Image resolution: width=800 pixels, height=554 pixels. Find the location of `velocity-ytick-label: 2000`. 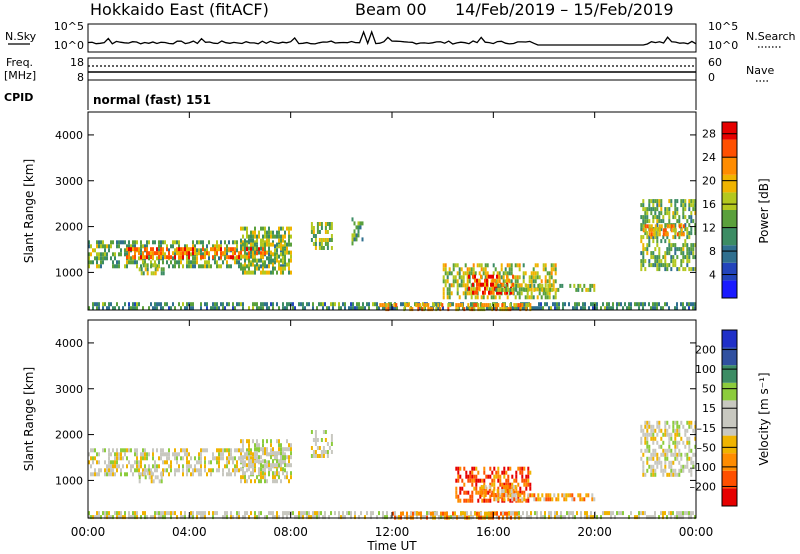

velocity-ytick-label: 2000 is located at coordinates (69, 435).